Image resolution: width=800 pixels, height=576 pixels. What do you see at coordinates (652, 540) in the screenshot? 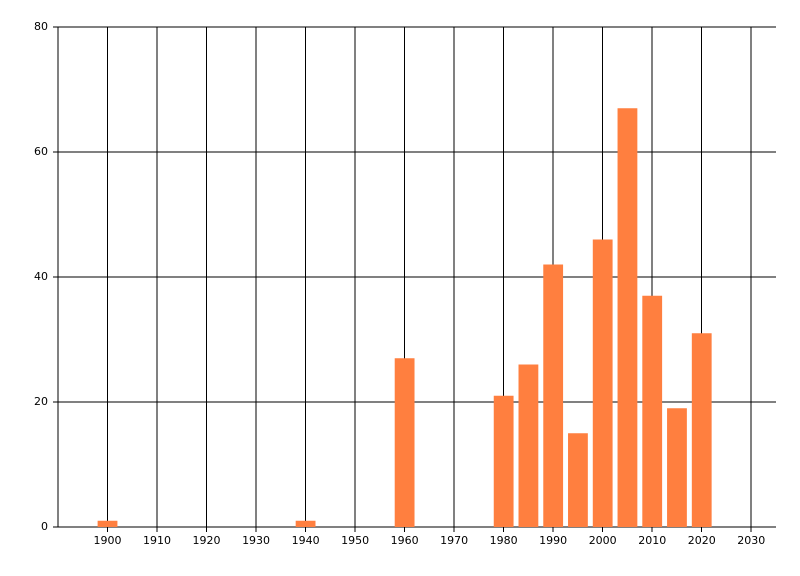
I see `x-tick-label: 2010` at bounding box center [652, 540].